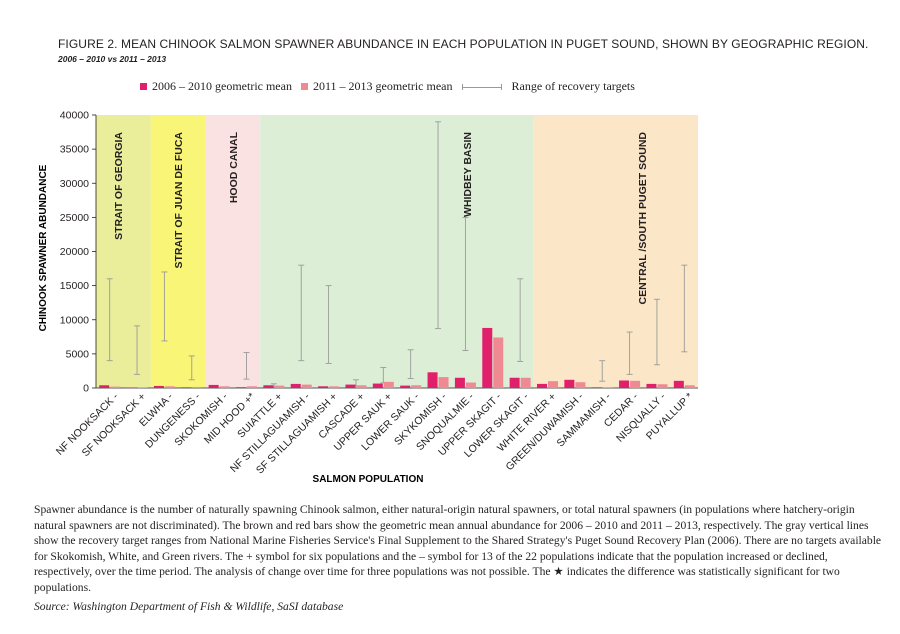 The height and width of the screenshot is (634, 900). Describe the element at coordinates (143, 86) in the screenshot. I see `legend-swatch-series1` at that location.